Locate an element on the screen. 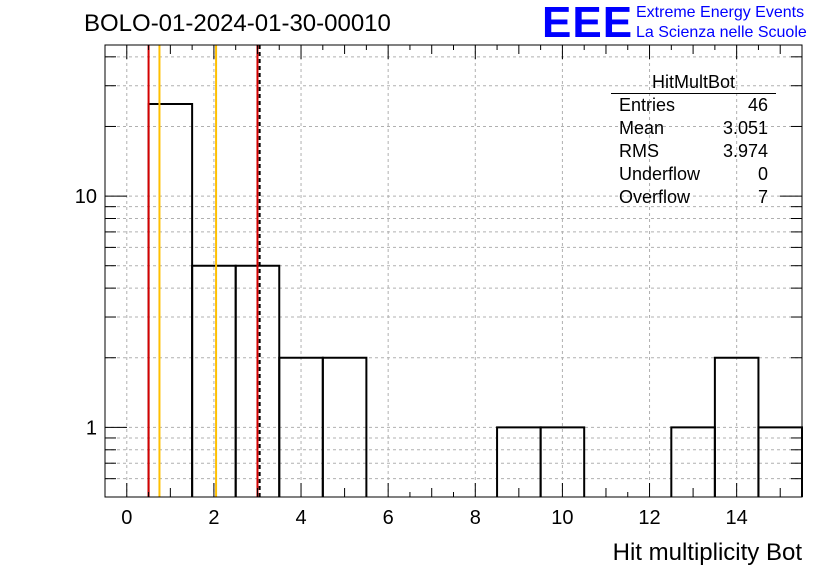 This screenshot has width=836, height=572. x-axis-label: Hit multiplicity Bot is located at coordinates (708, 552).